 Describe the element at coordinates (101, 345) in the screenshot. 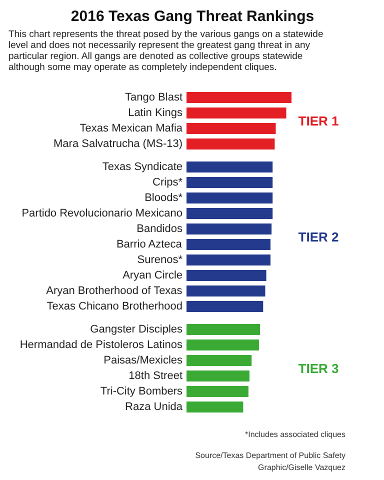

I see `y-tick-label: Hermandad de Pistoleros Latinos` at that location.